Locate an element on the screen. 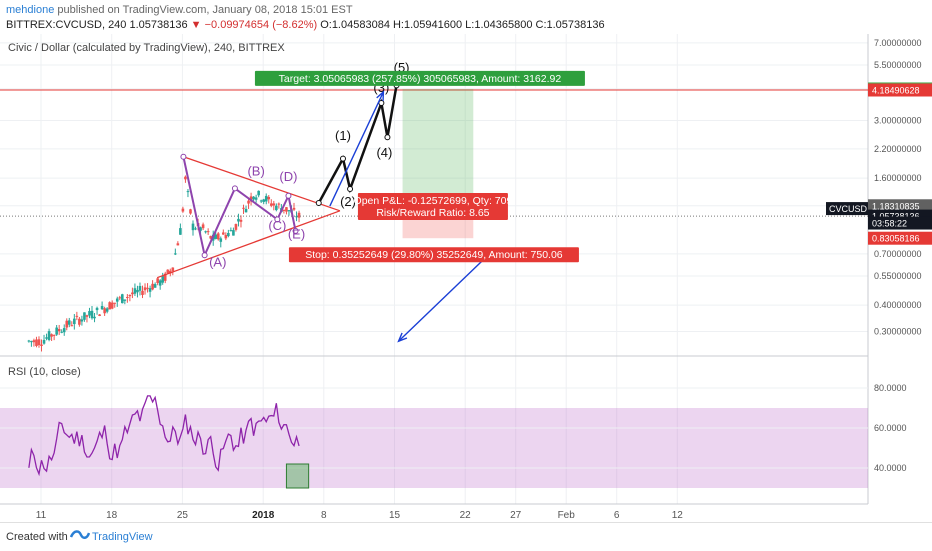  rsi-title: RSI (10, close) is located at coordinates (44, 372).